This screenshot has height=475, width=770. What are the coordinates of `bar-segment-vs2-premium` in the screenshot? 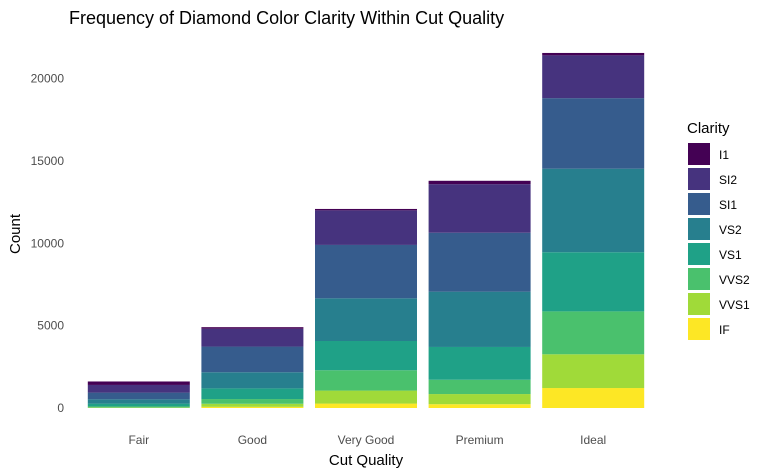 It's located at (479, 319).